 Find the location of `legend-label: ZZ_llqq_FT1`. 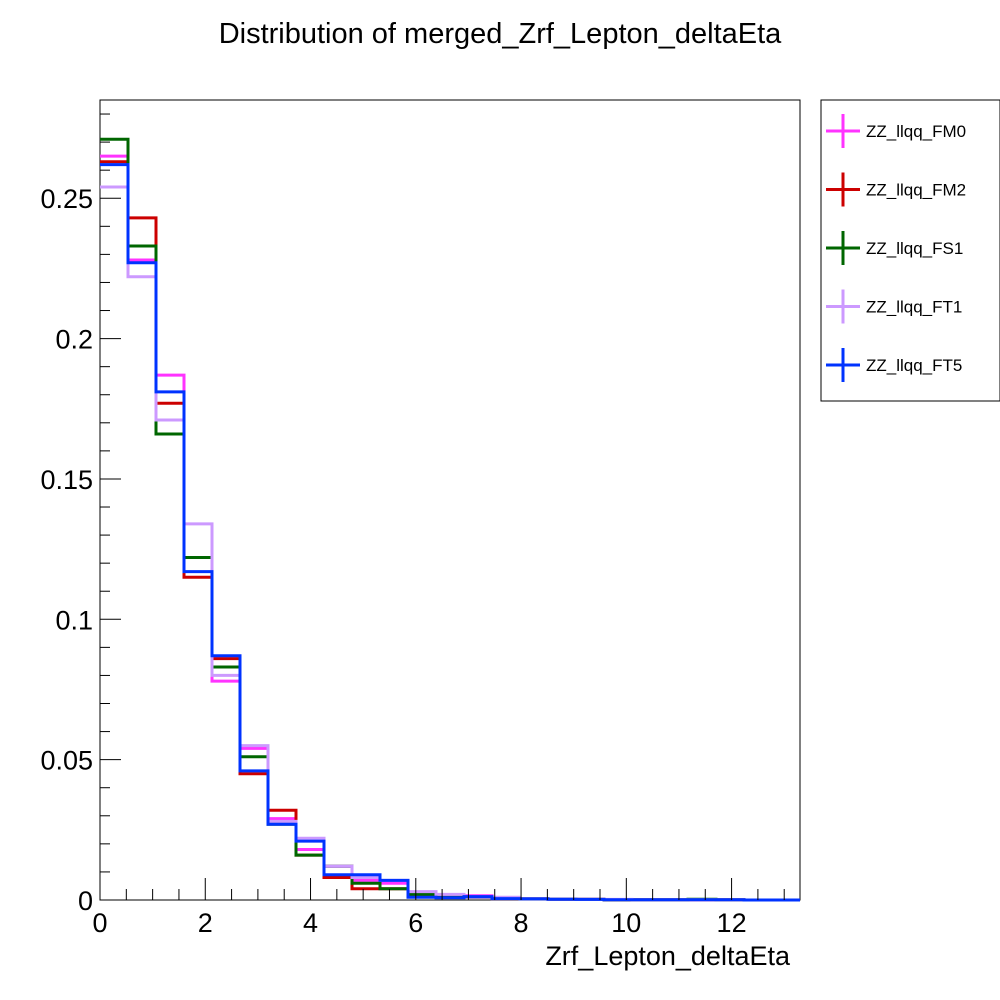

legend-label: ZZ_llqq_FT1 is located at coordinates (914, 307).